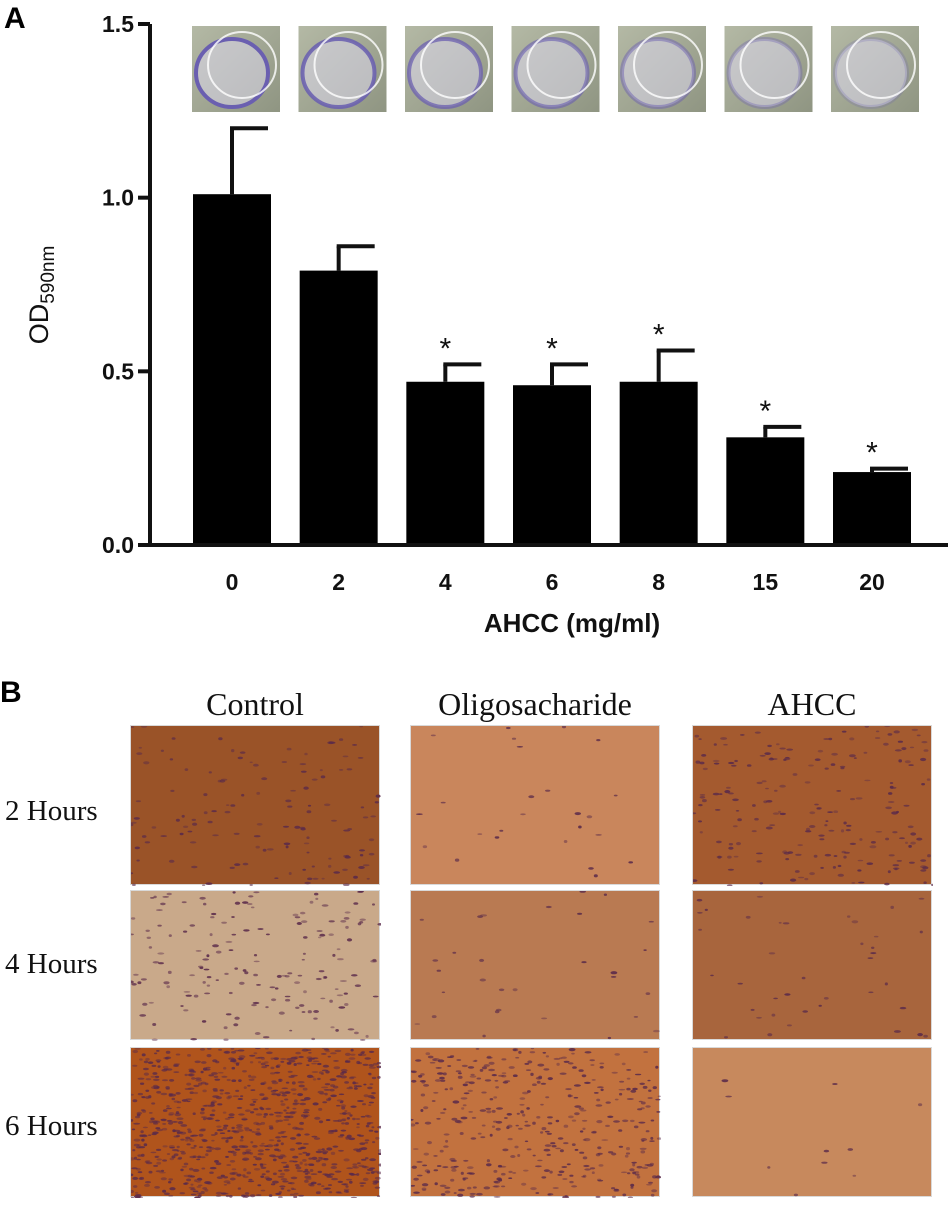 The image size is (950, 1205). I want to click on x-tick-label: 15, so click(766, 582).